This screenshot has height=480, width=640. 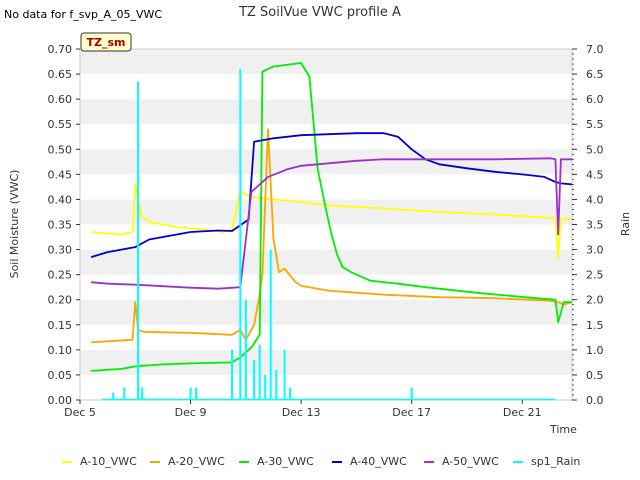 I want to click on legend-label: sp1_Rain, so click(x=555, y=461).